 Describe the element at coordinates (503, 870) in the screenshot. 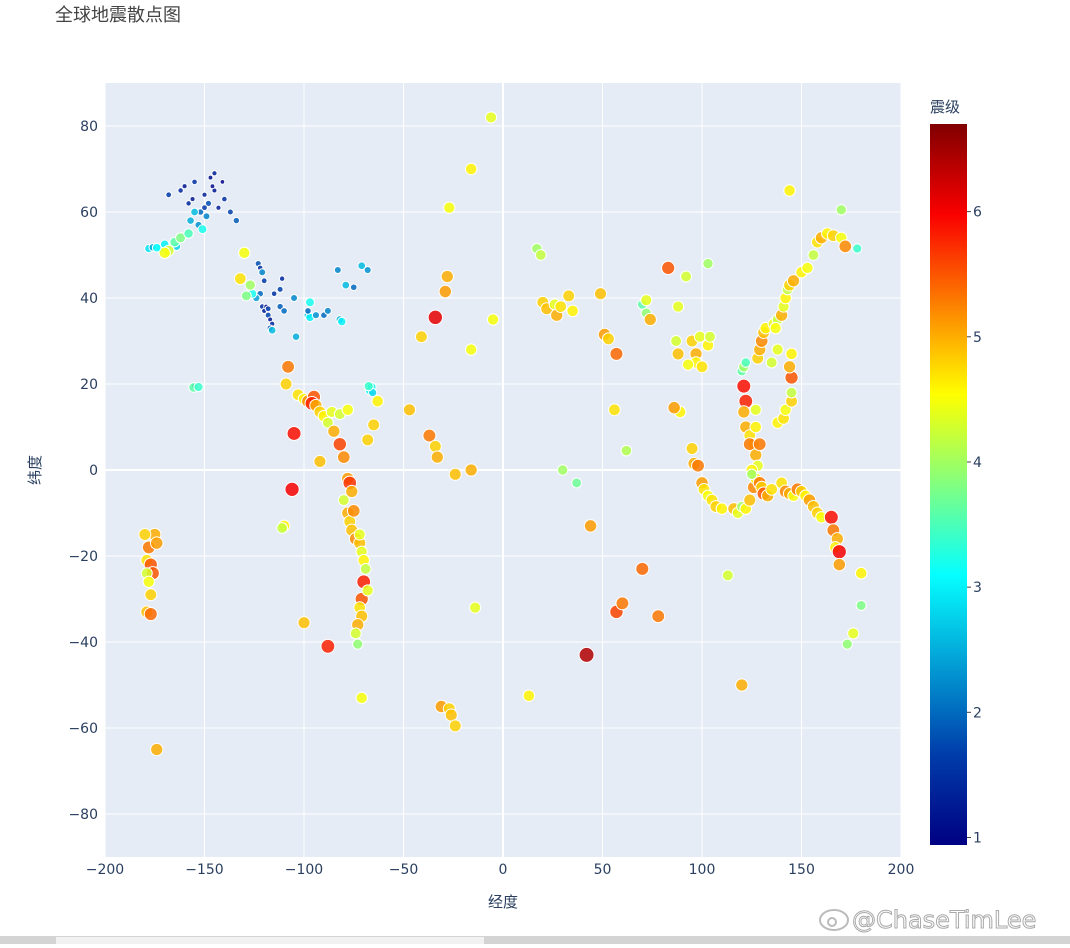

I see `x-tick-label: 0` at that location.